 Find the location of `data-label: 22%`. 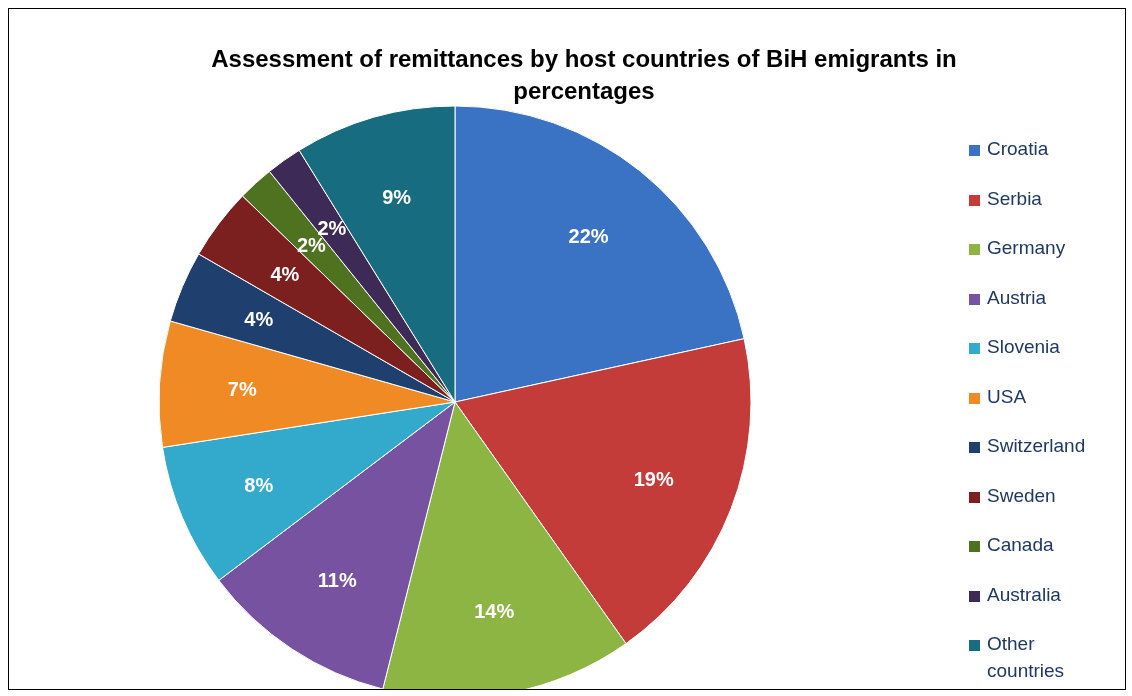

data-label: 22% is located at coordinates (588, 235).